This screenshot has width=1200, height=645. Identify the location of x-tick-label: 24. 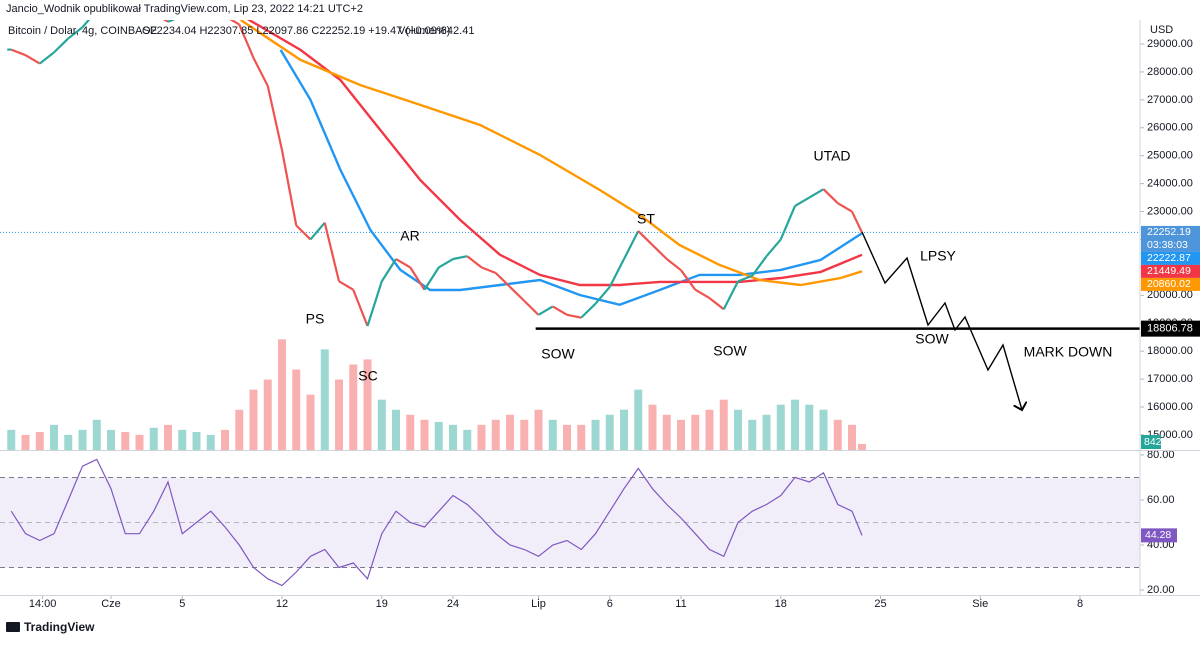
(453, 604).